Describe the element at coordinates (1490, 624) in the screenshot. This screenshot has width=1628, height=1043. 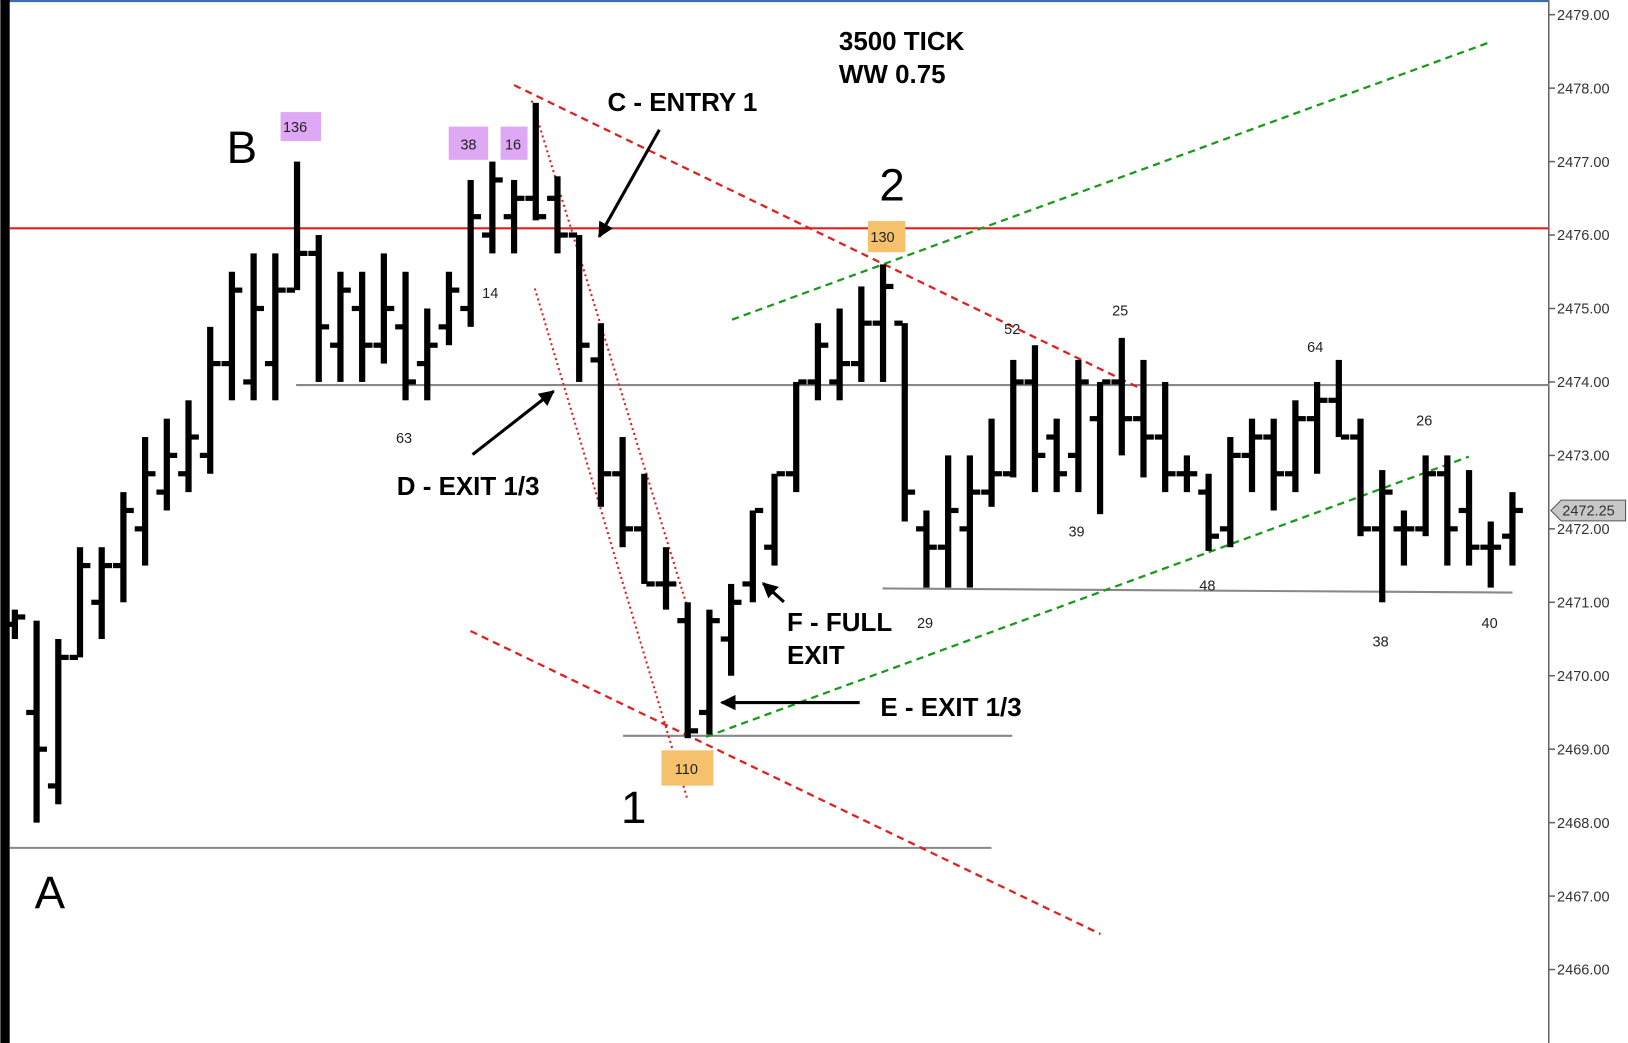
I see `volume-label: 40` at that location.